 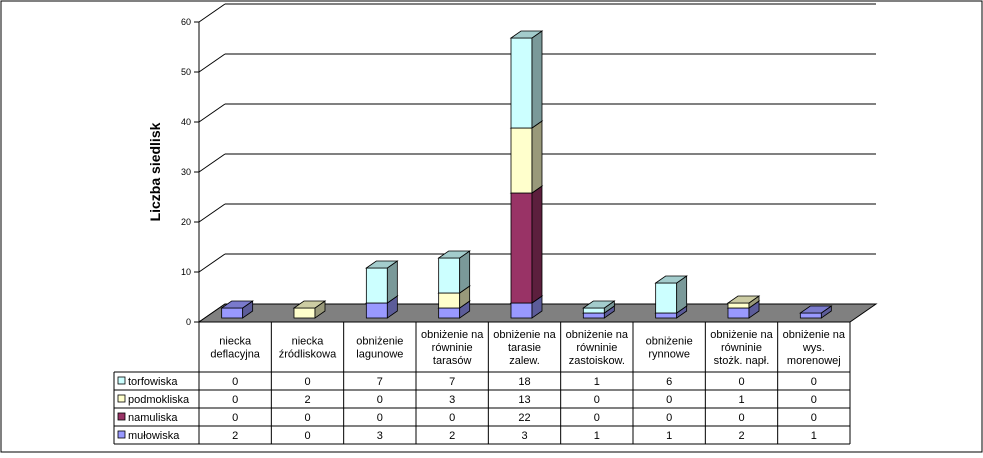 What do you see at coordinates (524, 348) in the screenshot?
I see `category-label: obniżenie na tarasie zalew.` at bounding box center [524, 348].